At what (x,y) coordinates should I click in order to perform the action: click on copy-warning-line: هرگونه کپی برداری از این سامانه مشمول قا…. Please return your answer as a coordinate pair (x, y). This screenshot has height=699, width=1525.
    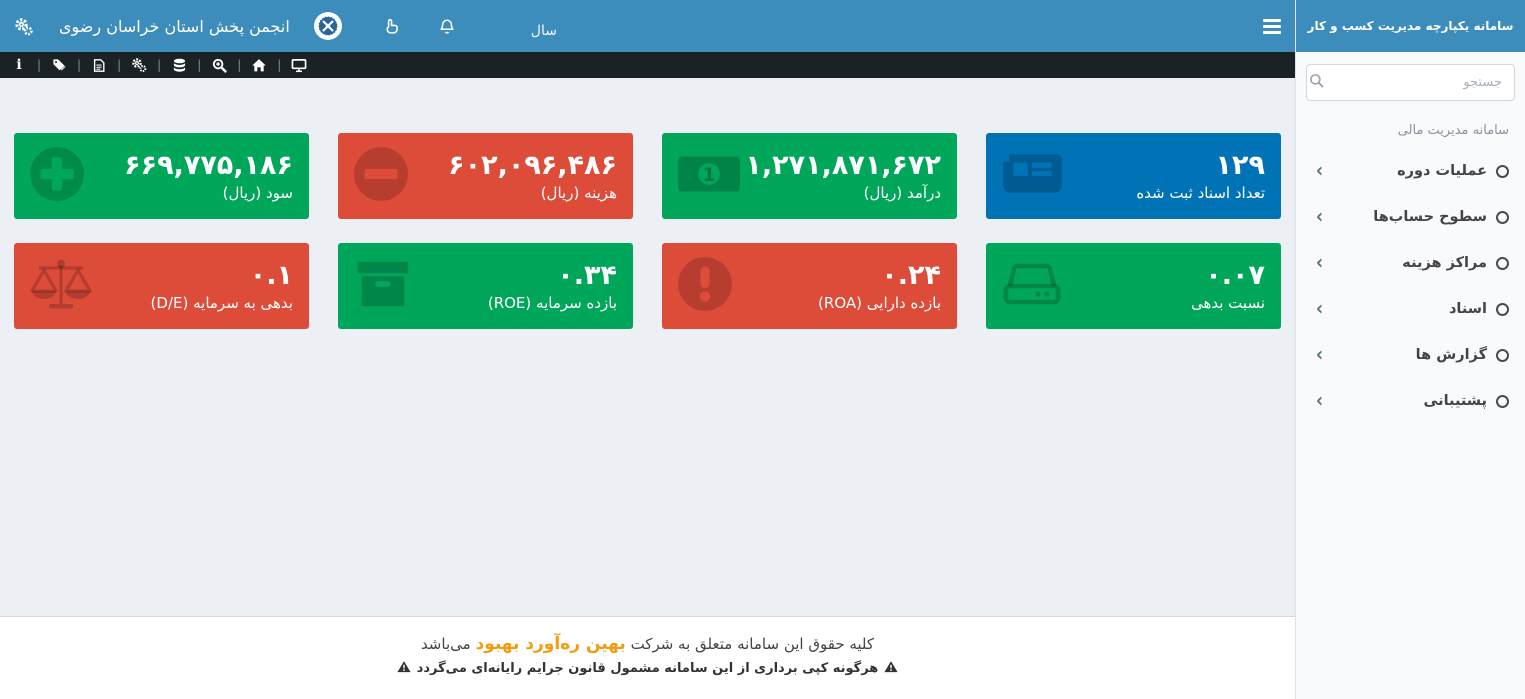
    Looking at the image, I should click on (647, 668).